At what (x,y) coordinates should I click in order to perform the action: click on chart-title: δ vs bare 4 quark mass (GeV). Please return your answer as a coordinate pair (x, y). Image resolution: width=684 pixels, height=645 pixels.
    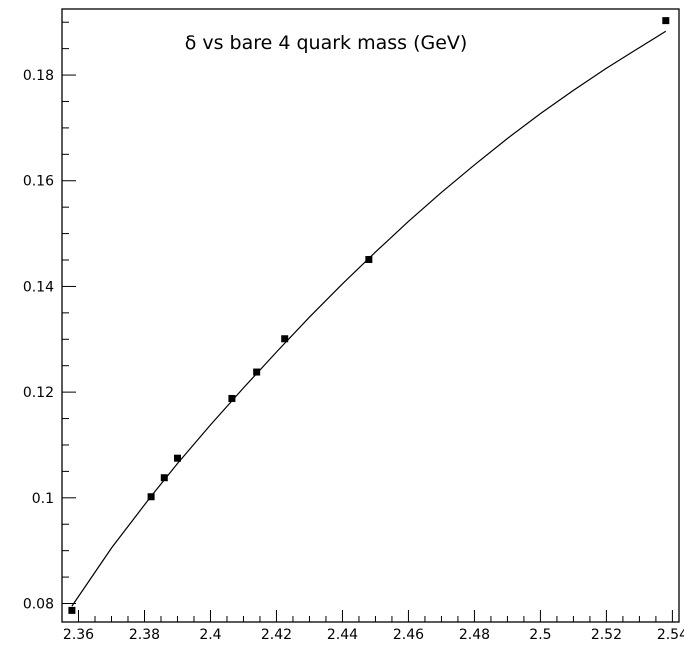
    Looking at the image, I should click on (326, 43).